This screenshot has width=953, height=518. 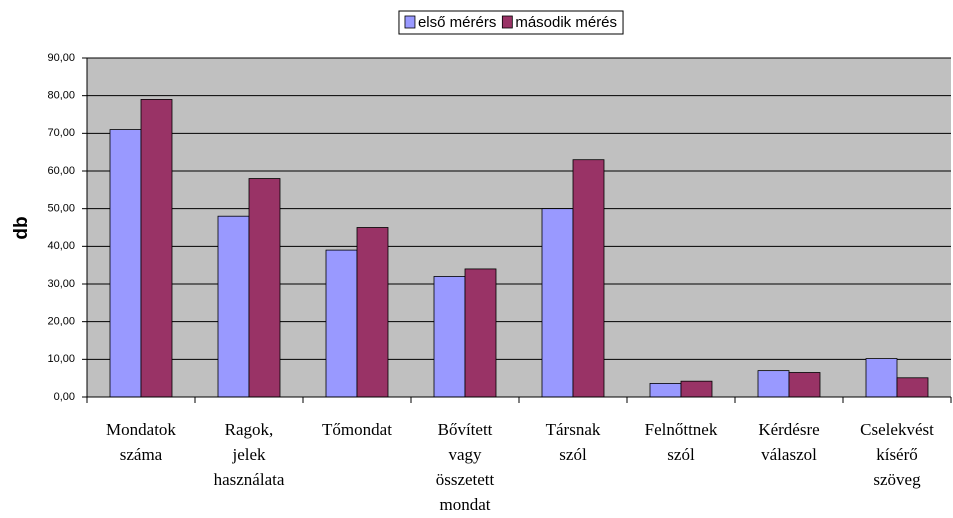 I want to click on x-tick-label: Társnak, so click(x=573, y=429).